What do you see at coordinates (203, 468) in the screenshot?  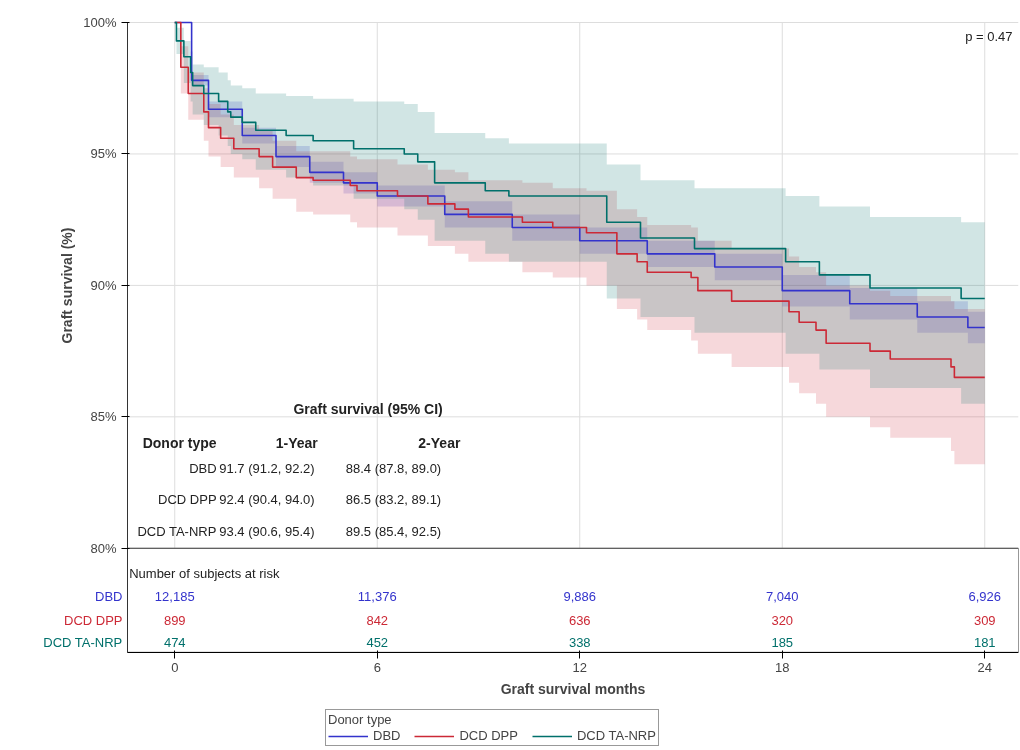 I see `annotation: DBD` at bounding box center [203, 468].